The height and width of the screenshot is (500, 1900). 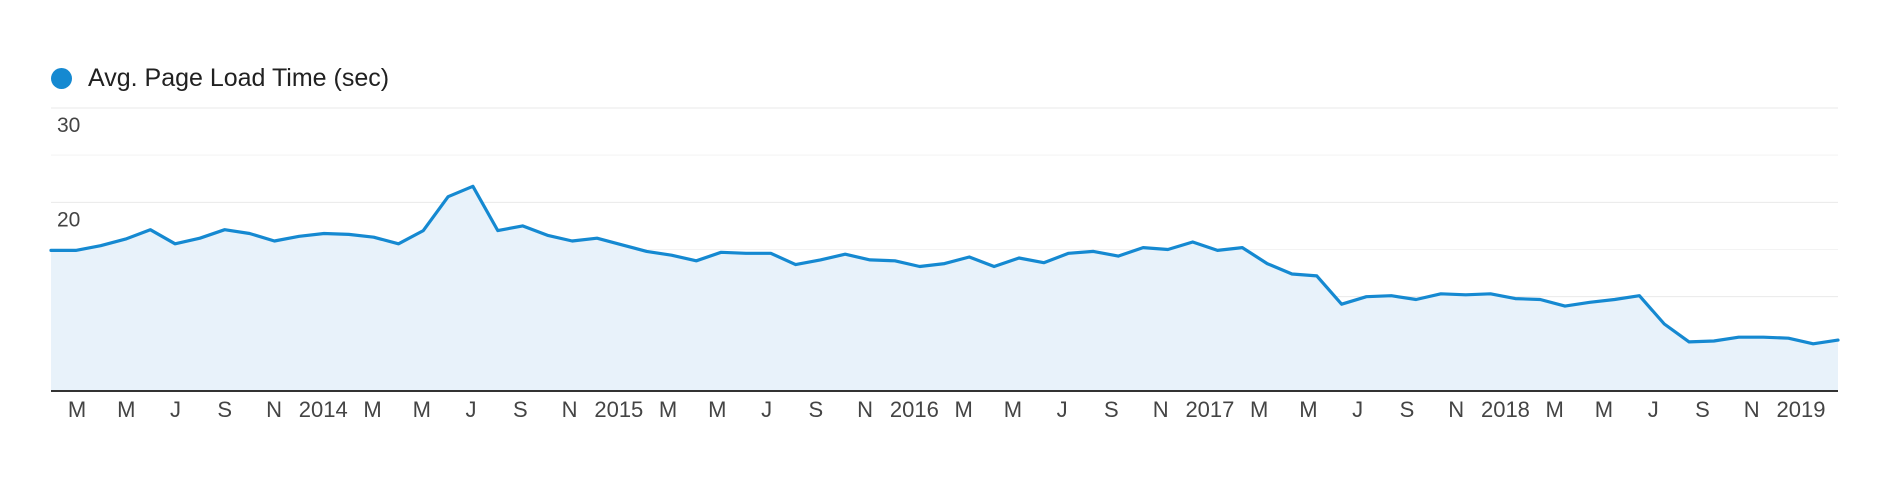 I want to click on x-tick-label: 2016, so click(x=914, y=409).